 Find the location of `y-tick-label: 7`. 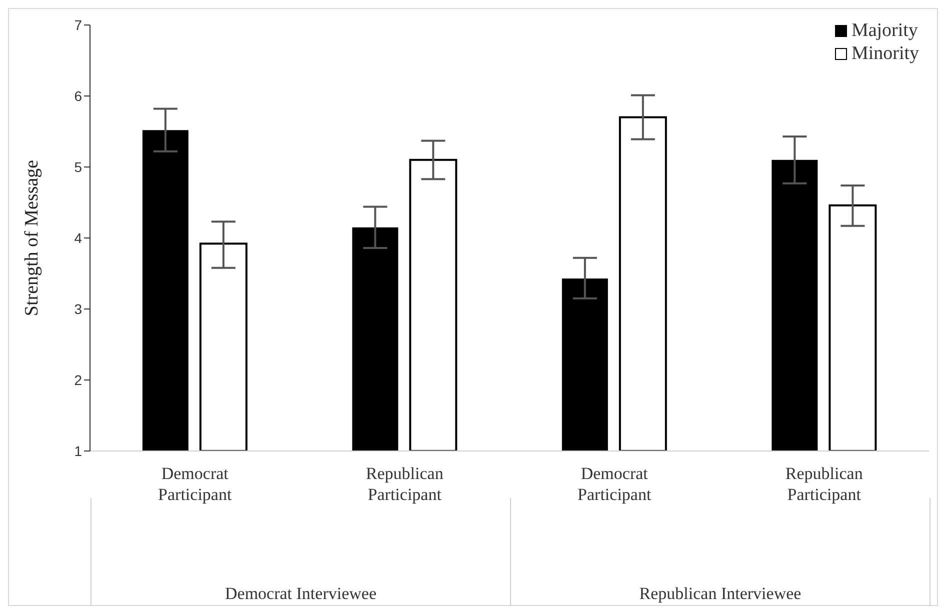

y-tick-label: 7 is located at coordinates (78, 24).